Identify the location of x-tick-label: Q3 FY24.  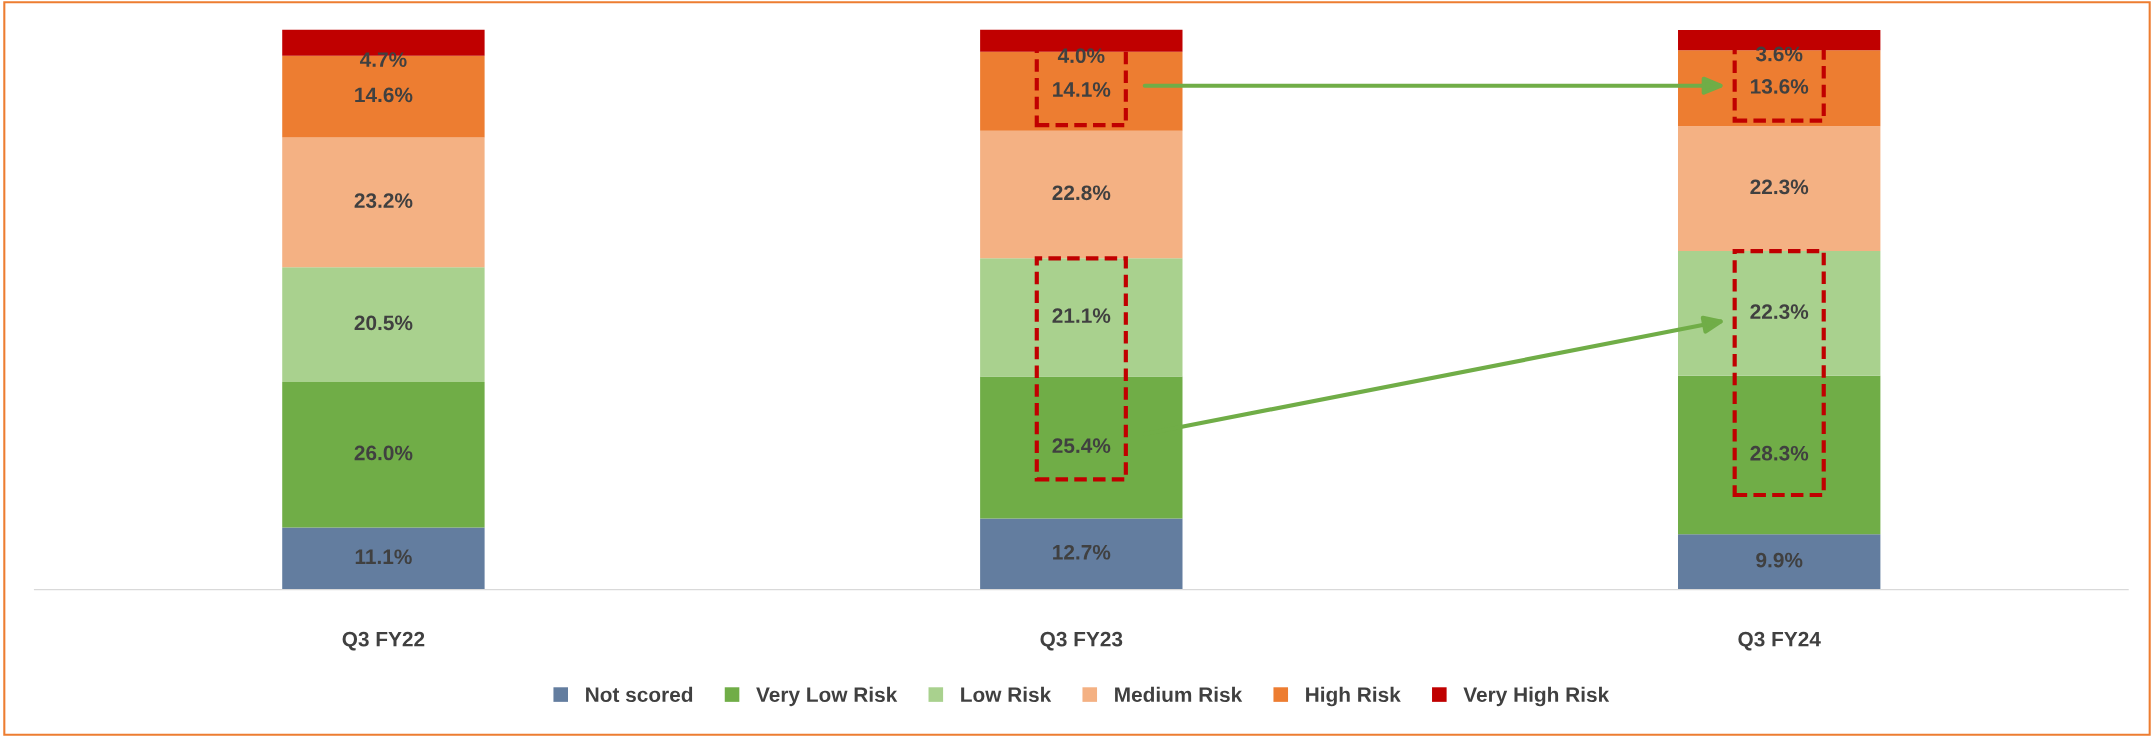
(1779, 641).